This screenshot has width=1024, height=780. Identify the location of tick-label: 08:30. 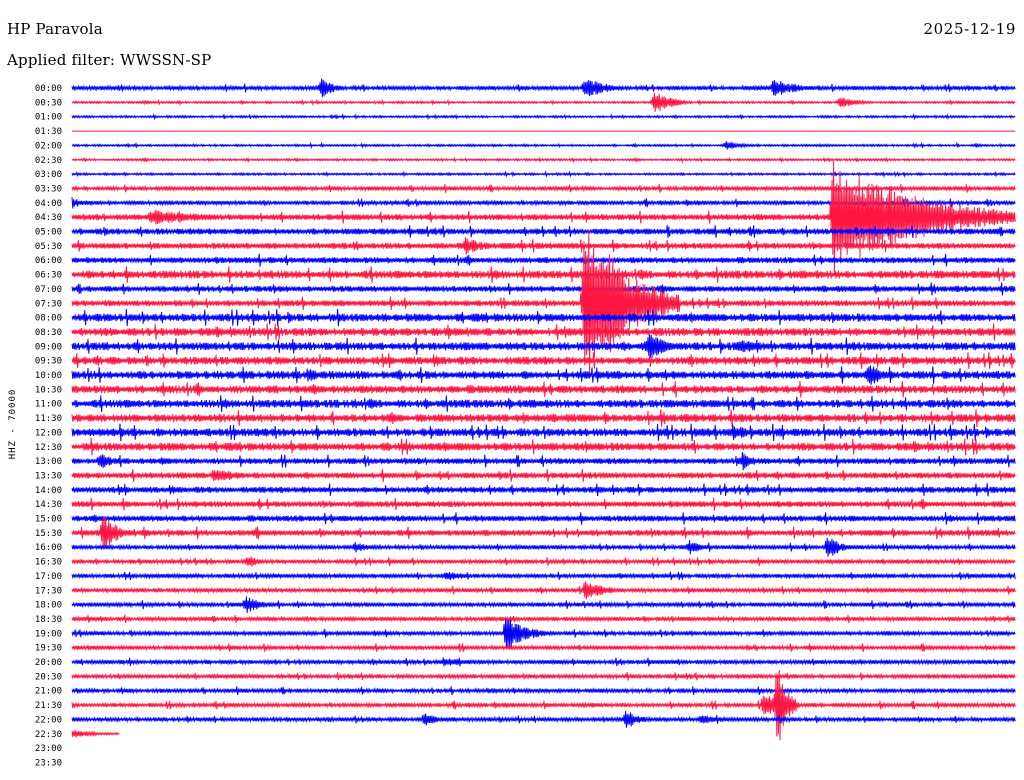
(48, 333).